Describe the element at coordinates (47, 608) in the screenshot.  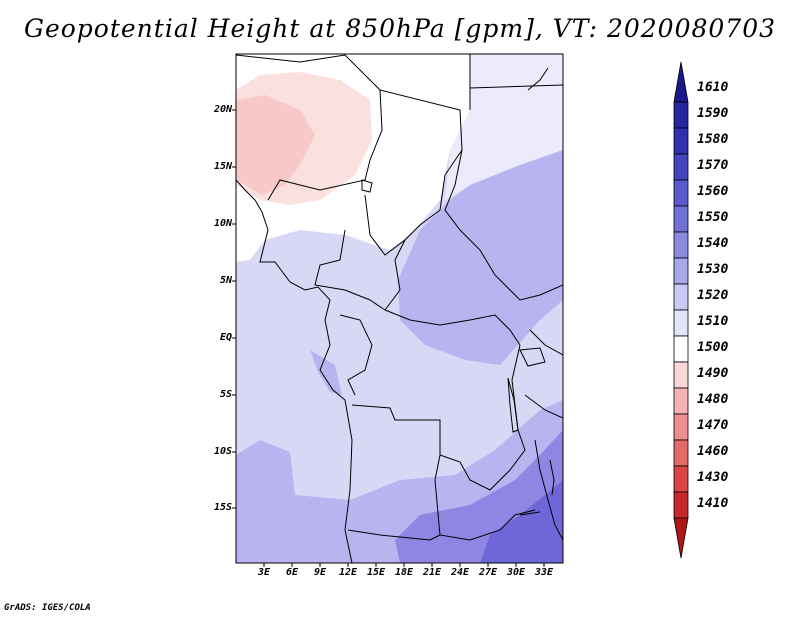
I see `grads-credit: GrADS: IGES/COLA` at that location.